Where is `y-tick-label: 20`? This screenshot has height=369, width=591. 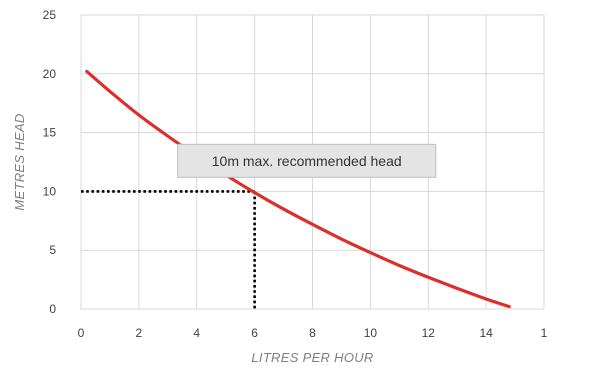
y-tick-label: 20 is located at coordinates (50, 74).